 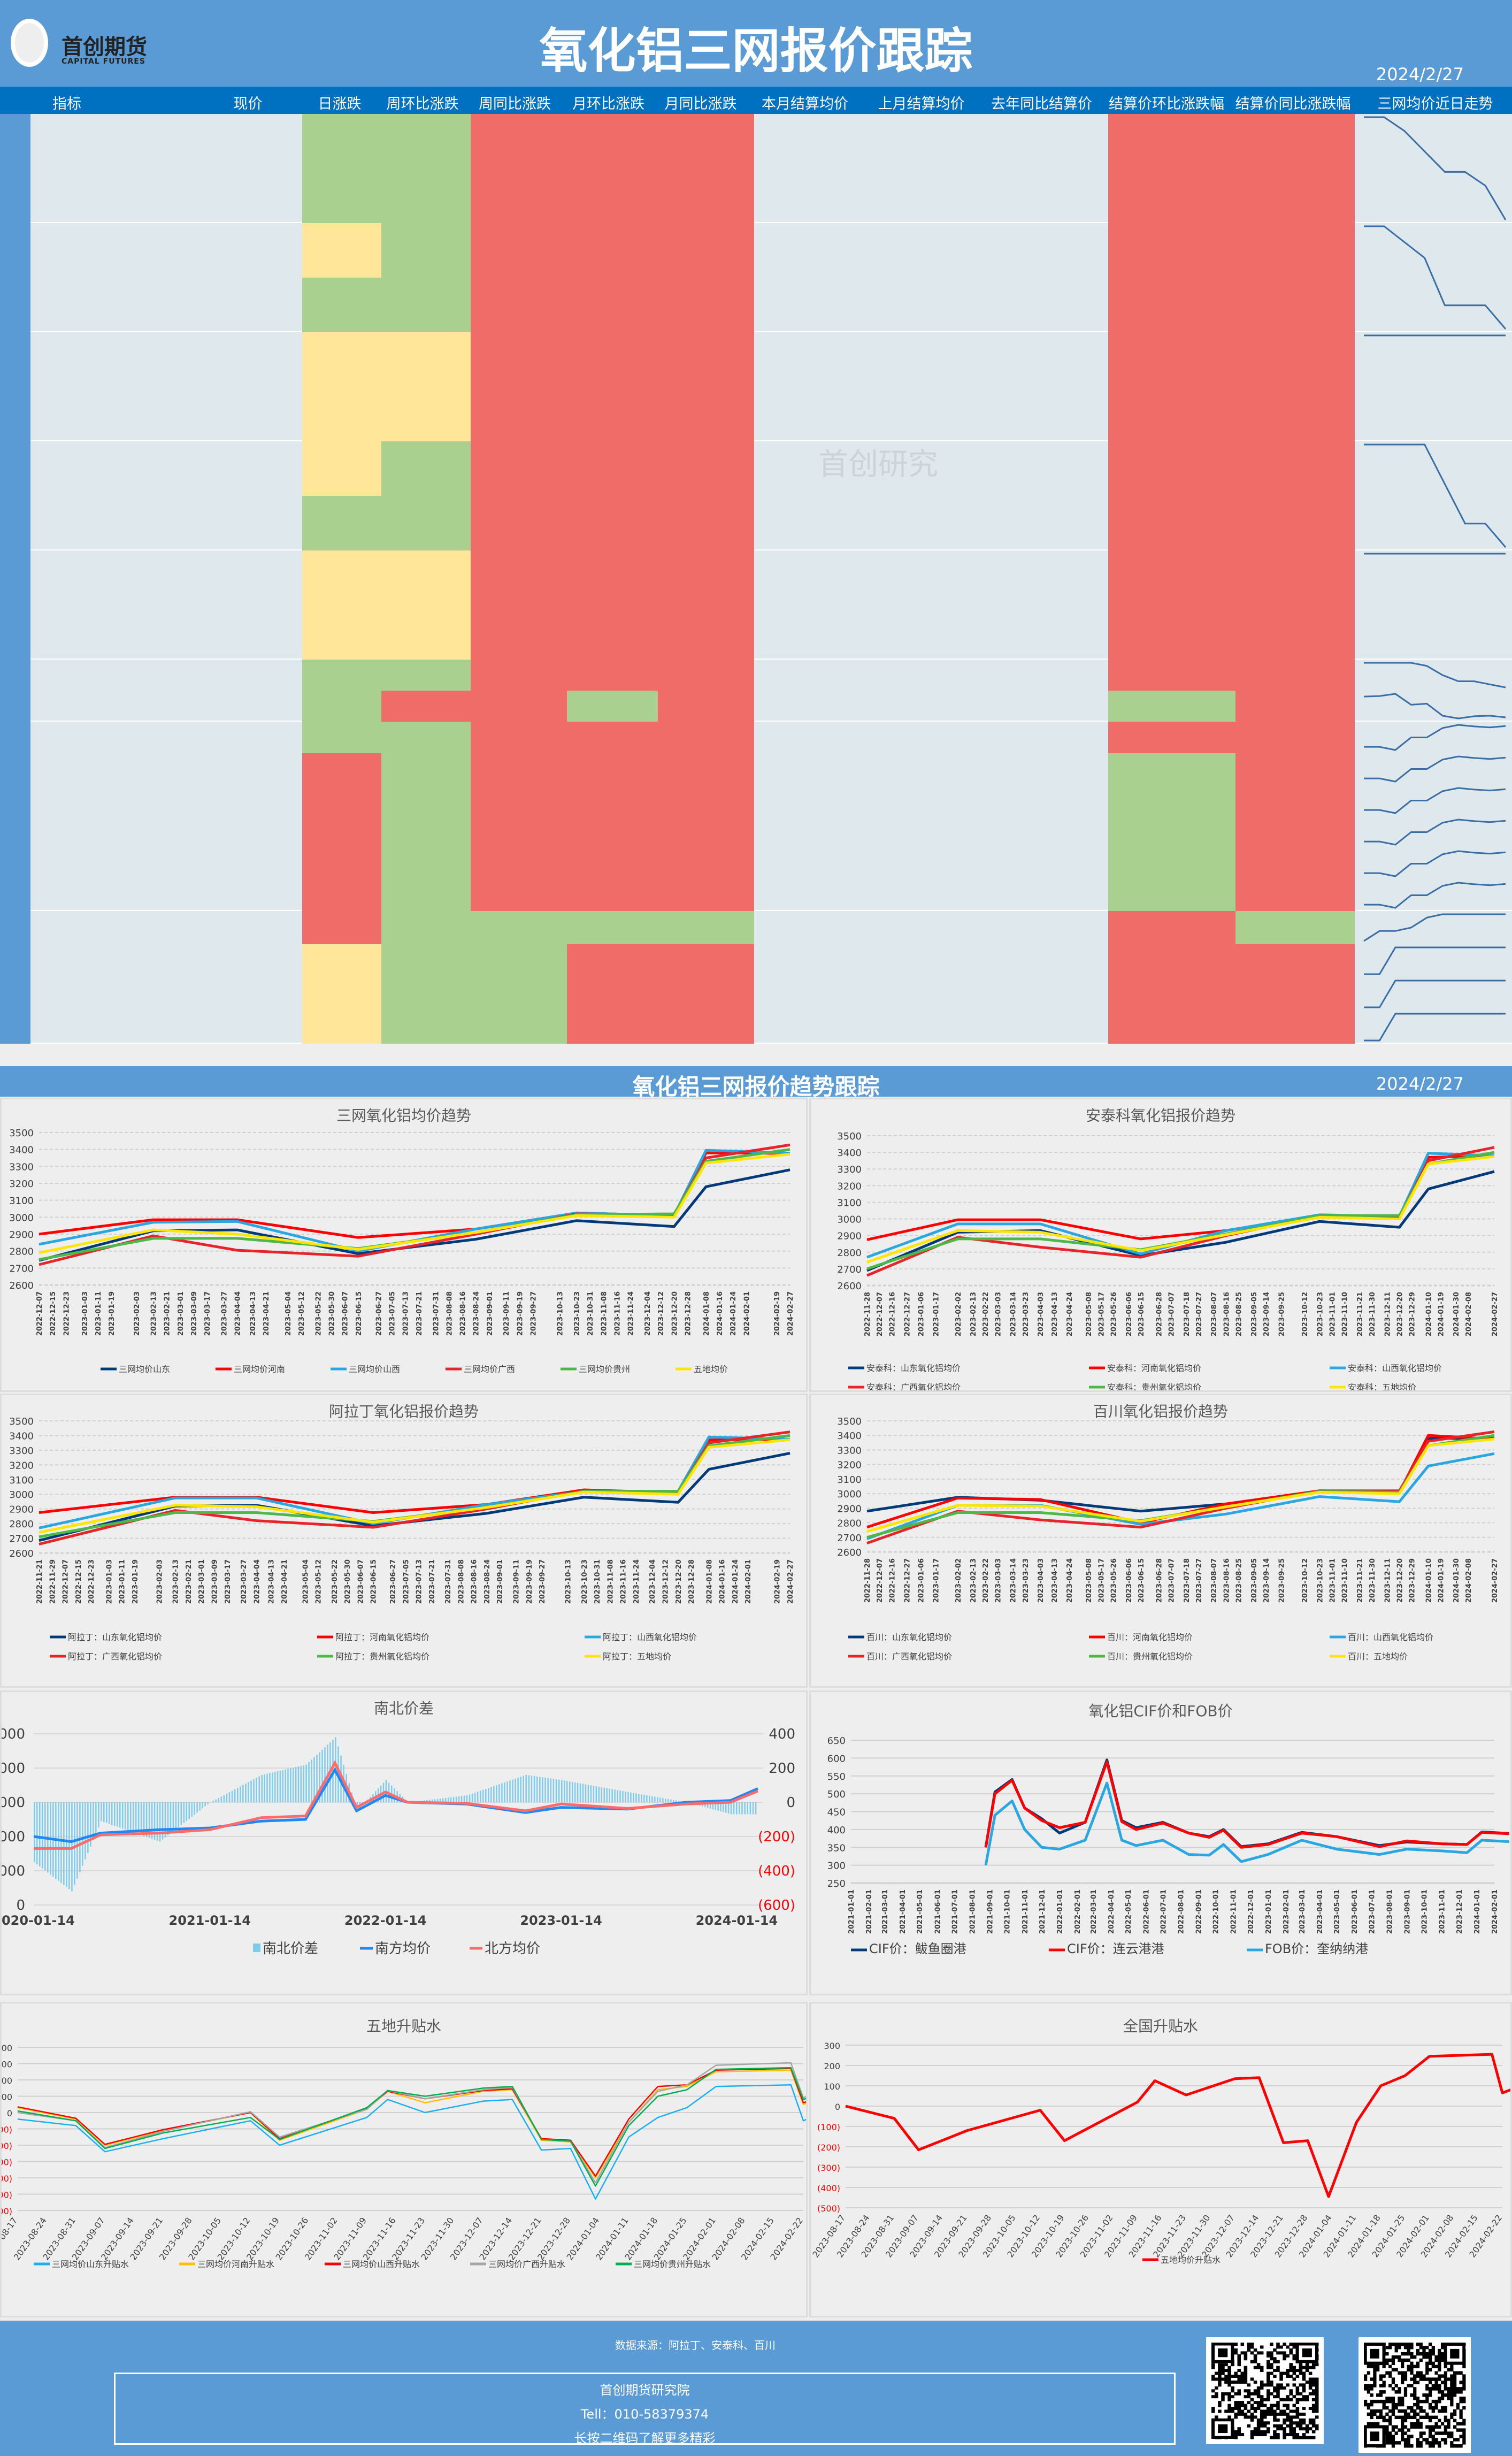 I want to click on x-tick-label: 2023-03-27, so click(x=225, y=1313).